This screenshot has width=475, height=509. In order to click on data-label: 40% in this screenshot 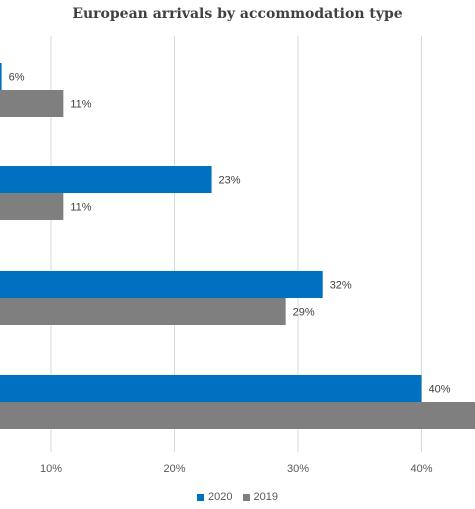, I will do `click(440, 390)`.